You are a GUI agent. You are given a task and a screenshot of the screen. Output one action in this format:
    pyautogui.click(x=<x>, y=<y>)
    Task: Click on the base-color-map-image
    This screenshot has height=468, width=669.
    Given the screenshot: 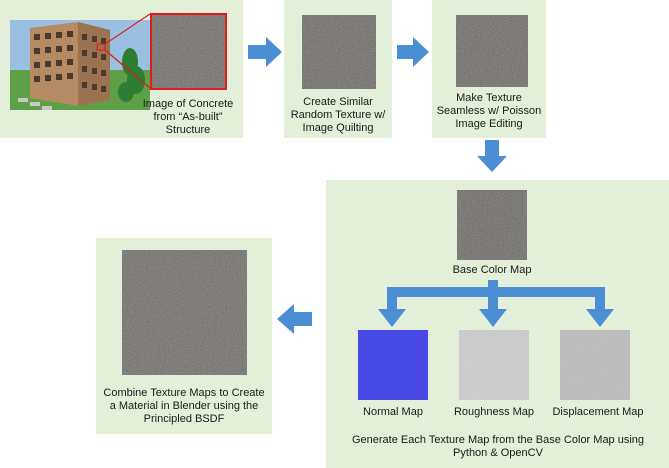 What is the action you would take?
    pyautogui.click(x=492, y=225)
    